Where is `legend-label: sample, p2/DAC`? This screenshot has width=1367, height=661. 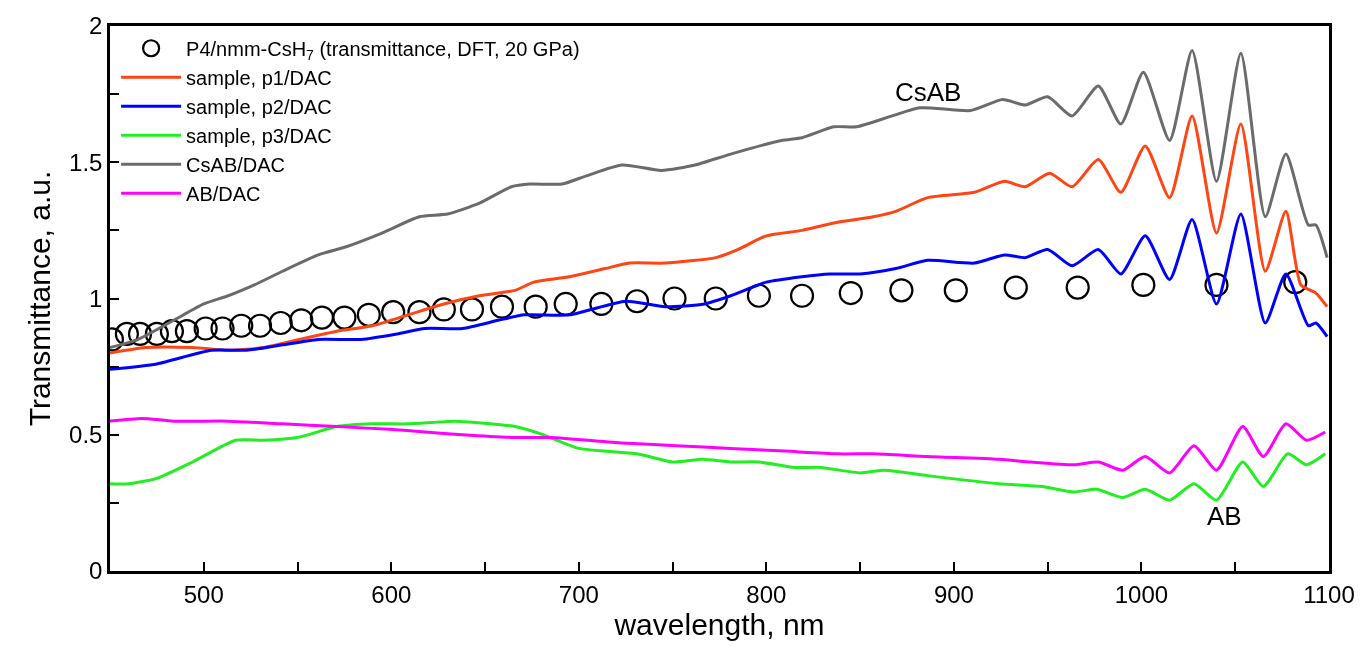 legend-label: sample, p2/DAC is located at coordinates (259, 107).